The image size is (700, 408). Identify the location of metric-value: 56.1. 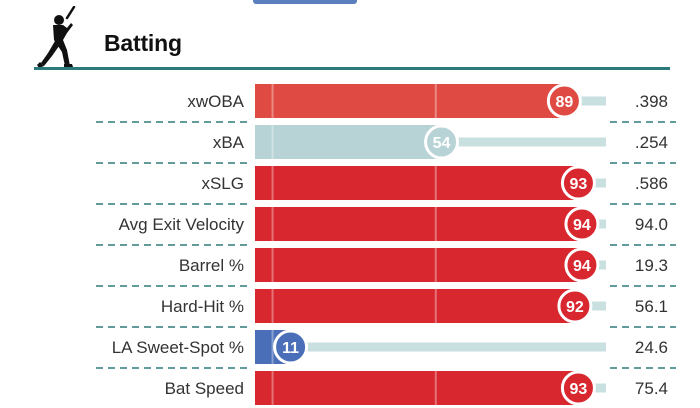
(651, 306).